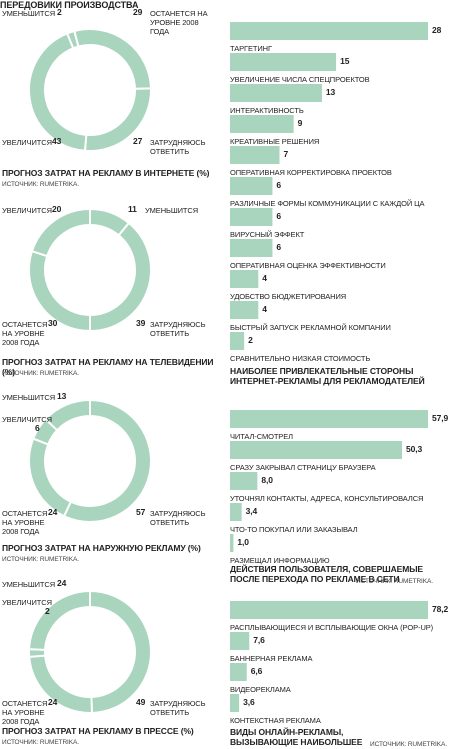 The width and height of the screenshot is (450, 749). Describe the element at coordinates (69, 5) in the screenshot. I see `page-header: ПЕРЕДОВИКИ ПРОИЗВОДСТВА` at that location.